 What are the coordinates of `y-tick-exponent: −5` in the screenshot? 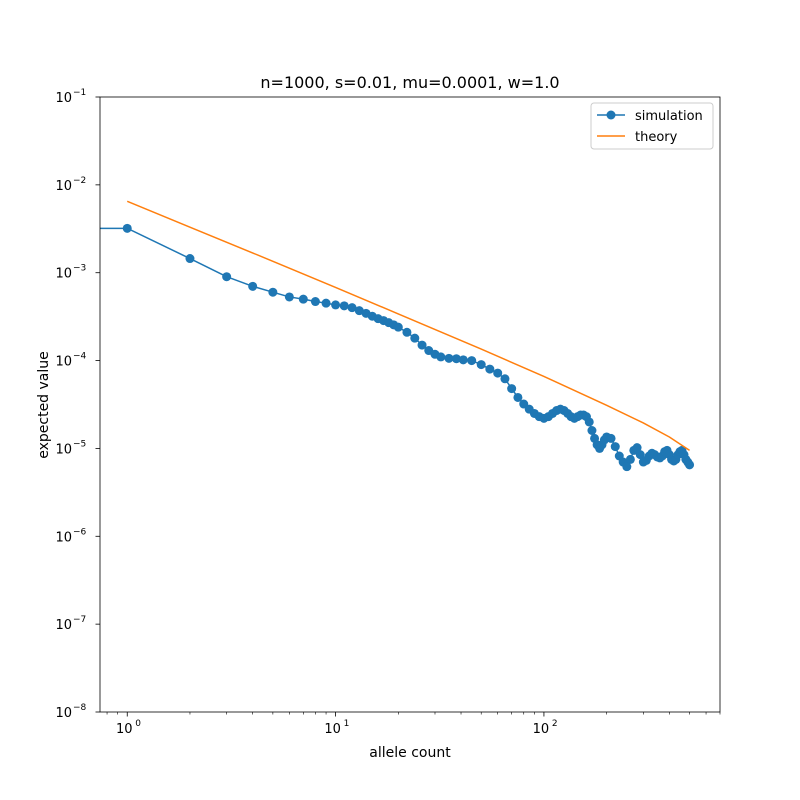 It's located at (79, 444).